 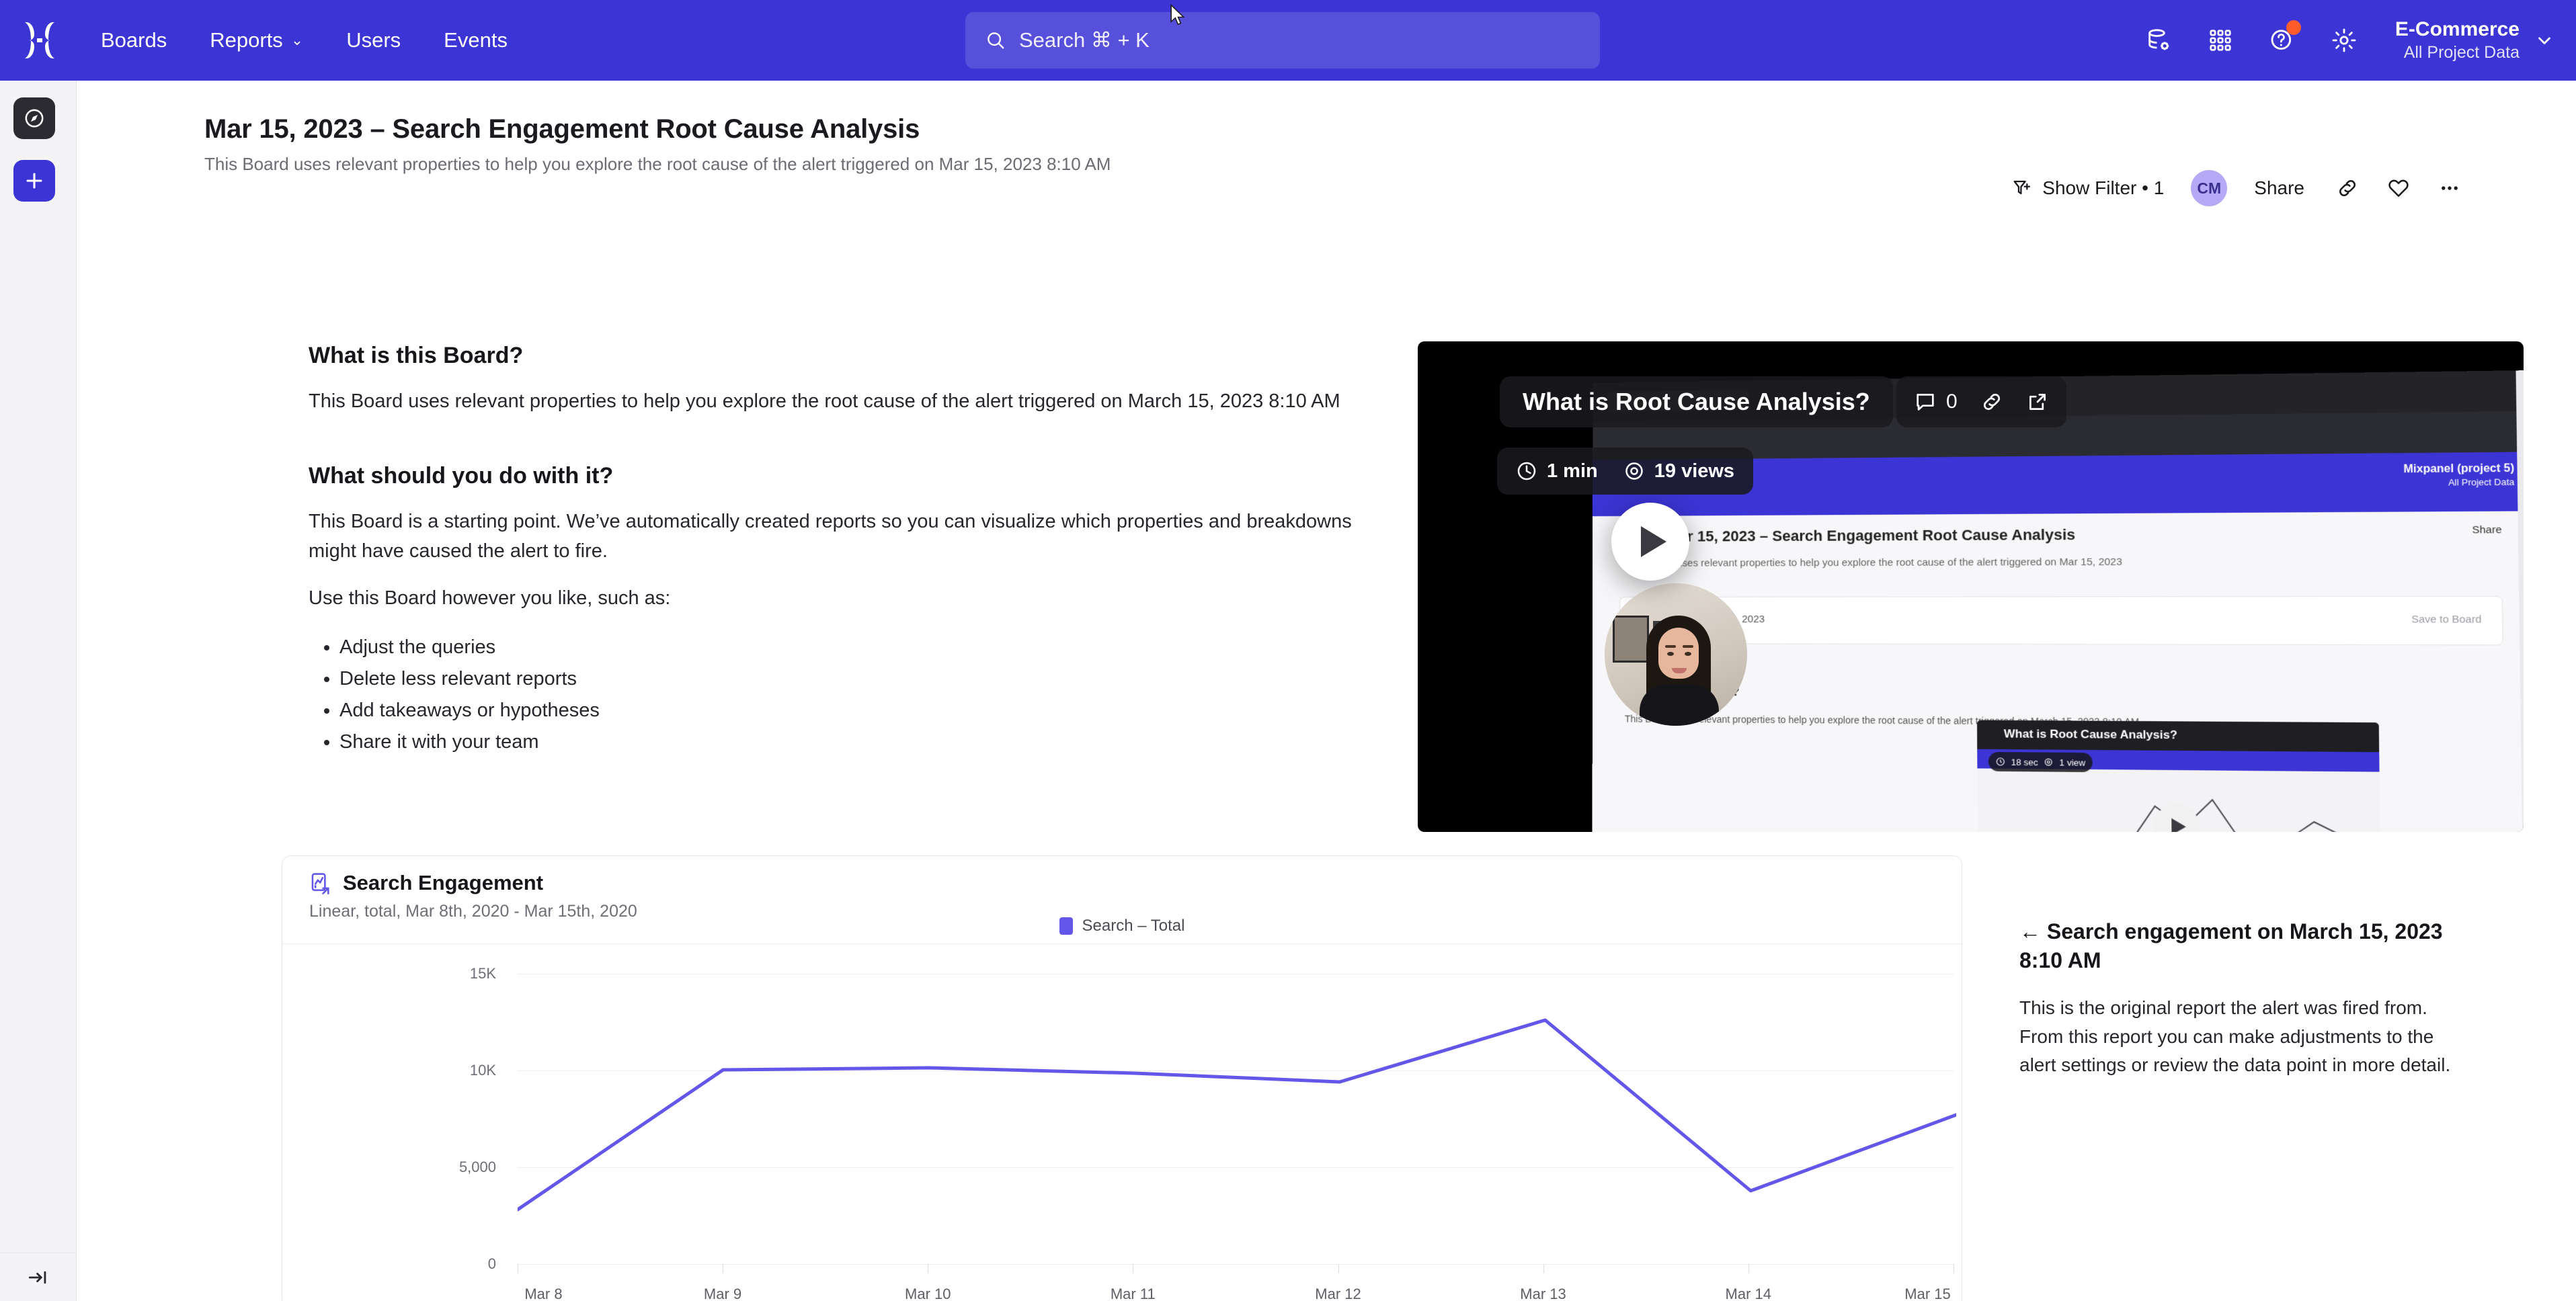 What do you see at coordinates (2220, 41) in the screenshot?
I see `apps-grid-icon` at bounding box center [2220, 41].